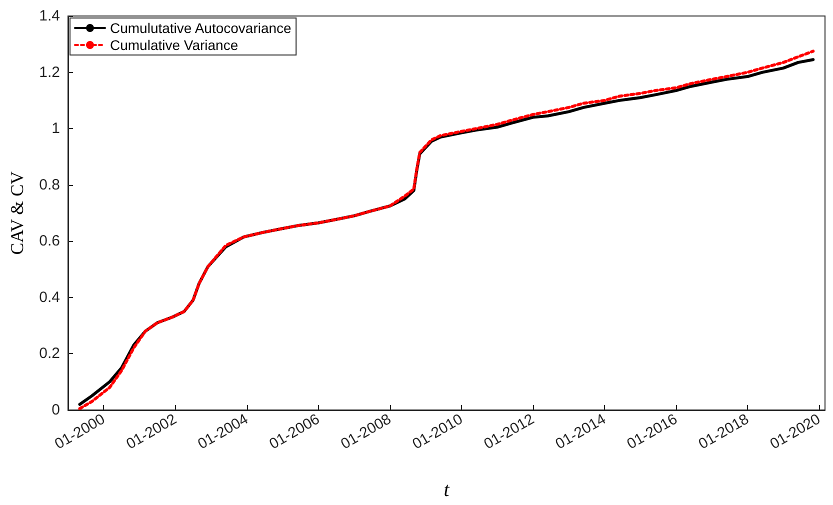 The height and width of the screenshot is (505, 833). What do you see at coordinates (49, 353) in the screenshot?
I see `y-tick-label: 0.2` at bounding box center [49, 353].